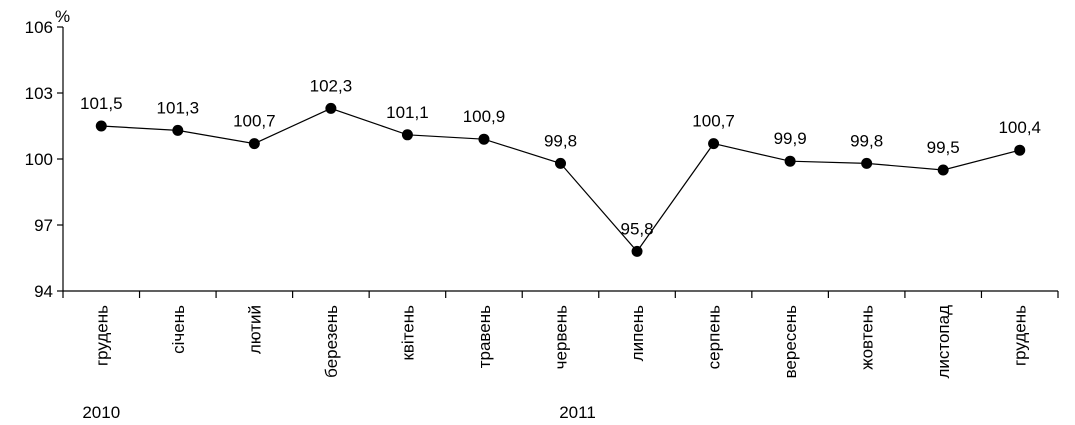  Describe the element at coordinates (790, 138) in the screenshot. I see `data-label-9: 99,9` at that location.